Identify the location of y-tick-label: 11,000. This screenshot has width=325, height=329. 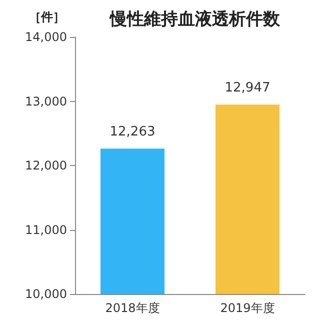
(46, 229).